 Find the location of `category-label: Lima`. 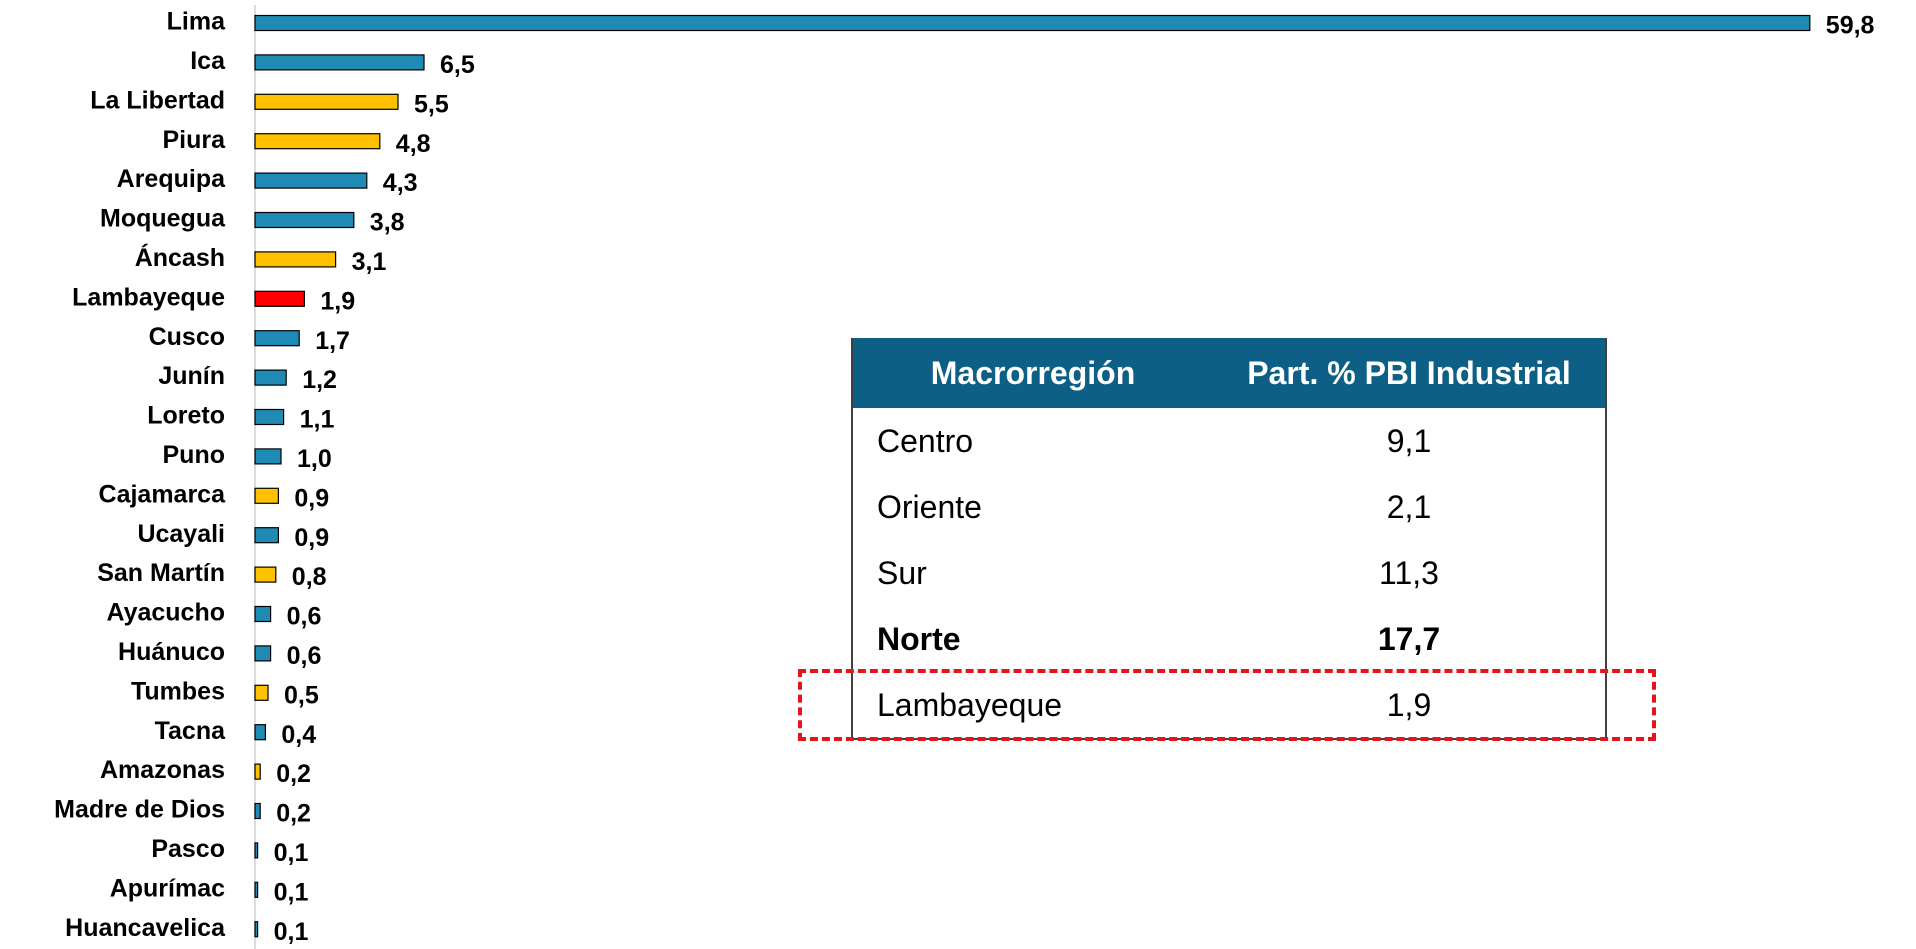

category-label: Lima is located at coordinates (196, 22).